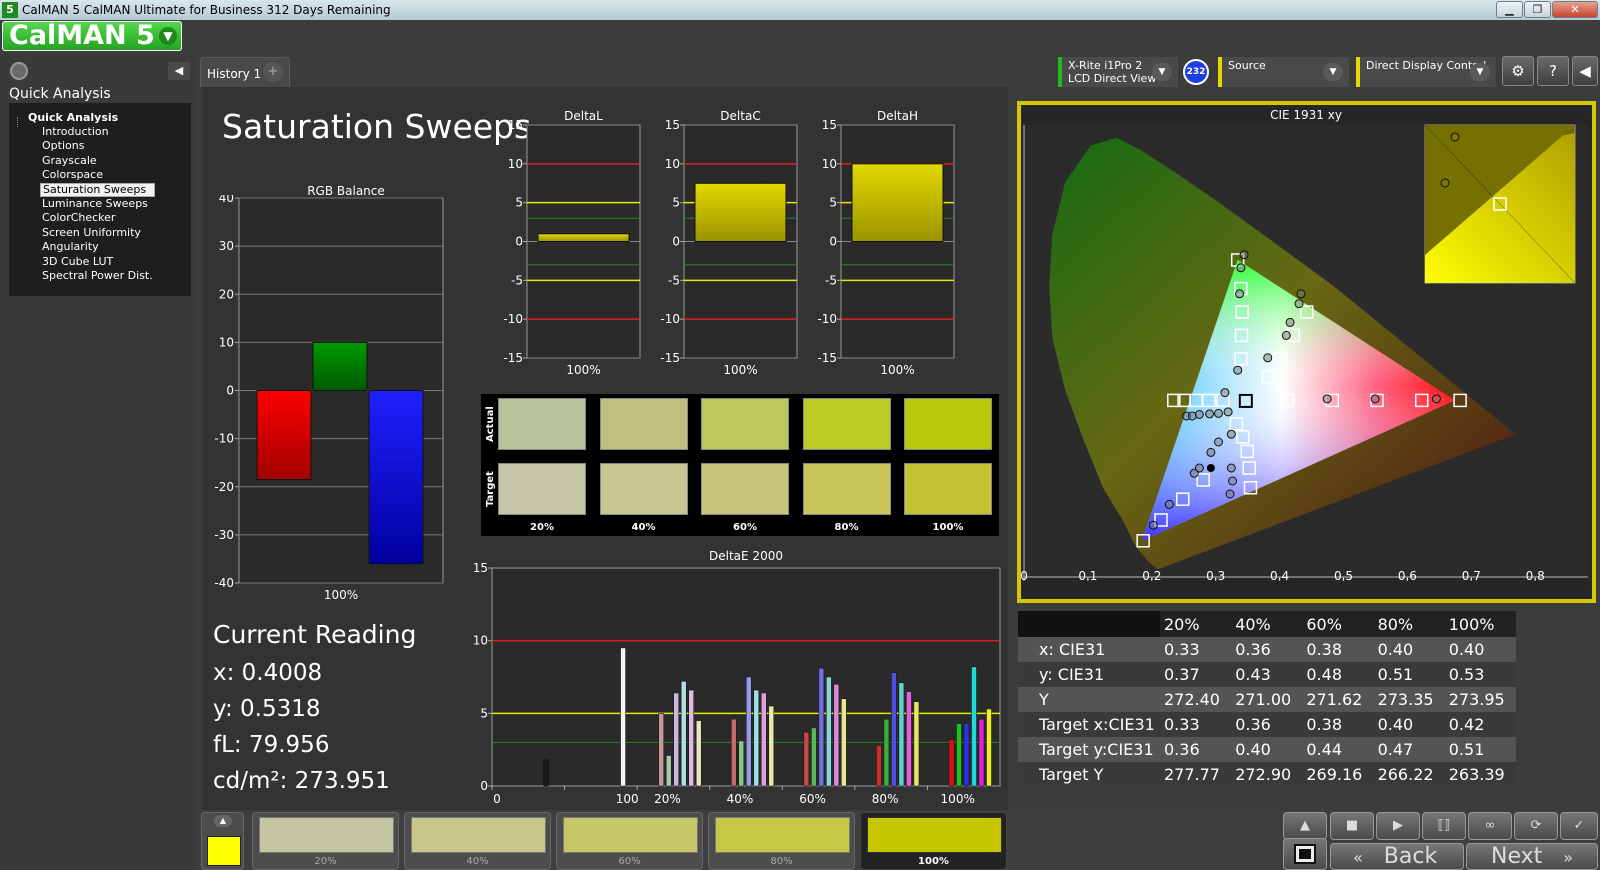 This screenshot has width=1600, height=870. What do you see at coordinates (517, 280) in the screenshot?
I see `y-tick-label: -5` at bounding box center [517, 280].